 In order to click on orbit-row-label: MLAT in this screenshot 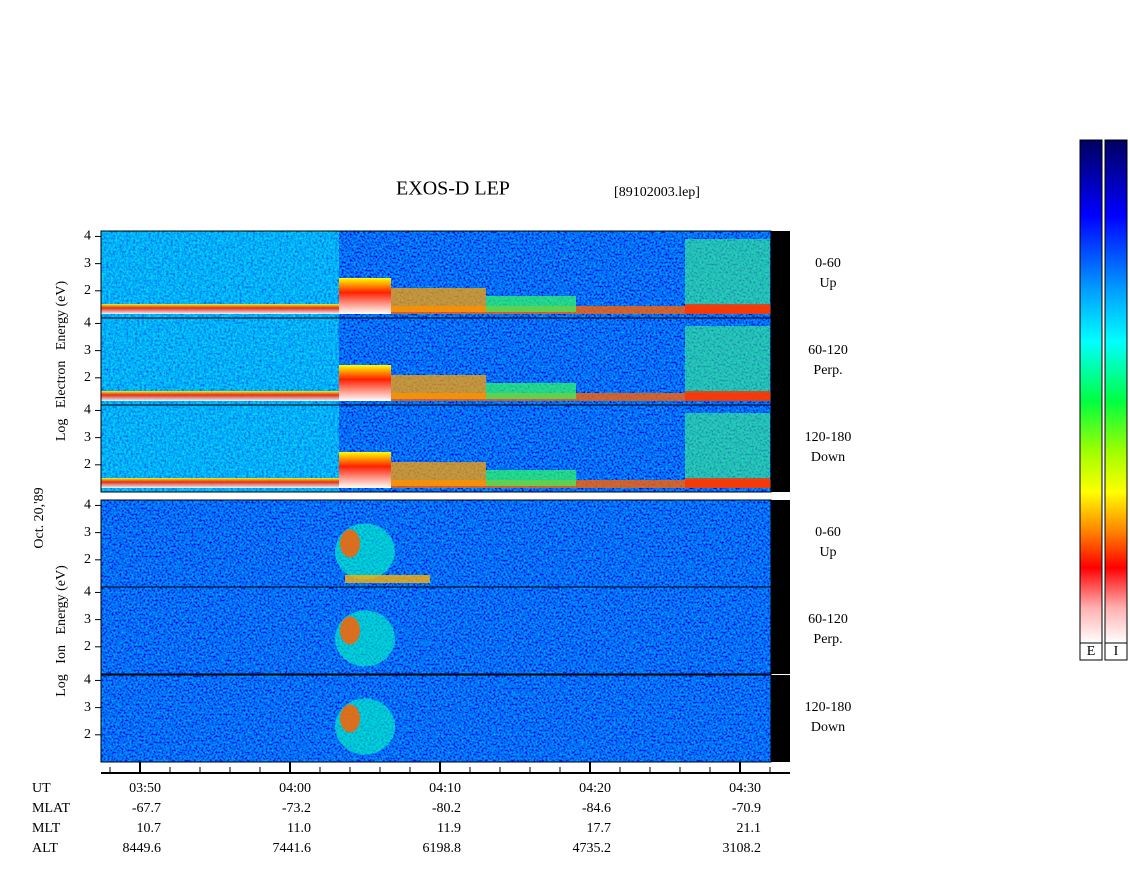, I will do `click(51, 808)`.